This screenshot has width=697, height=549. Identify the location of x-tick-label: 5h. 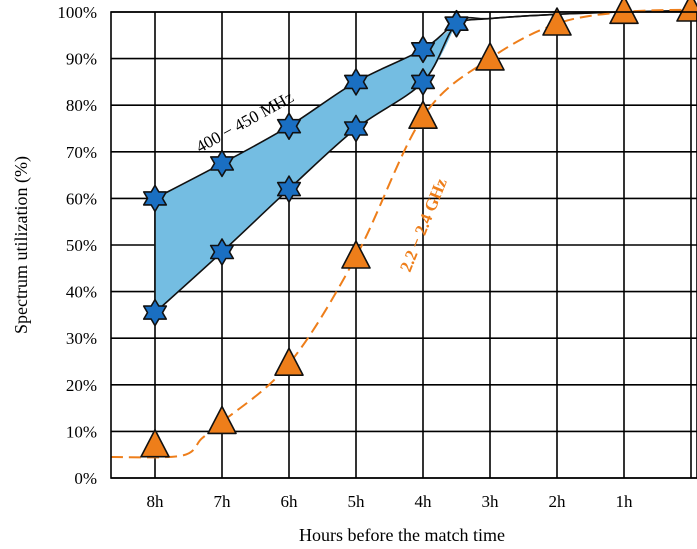
(357, 501).